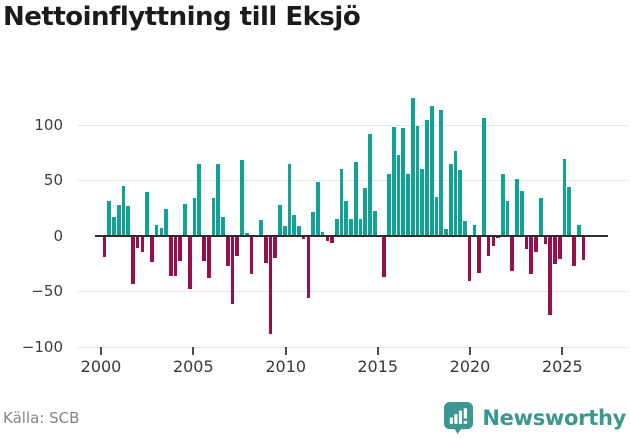 This screenshot has height=439, width=631. What do you see at coordinates (53, 180) in the screenshot?
I see `y-axis-label: 50` at bounding box center [53, 180].